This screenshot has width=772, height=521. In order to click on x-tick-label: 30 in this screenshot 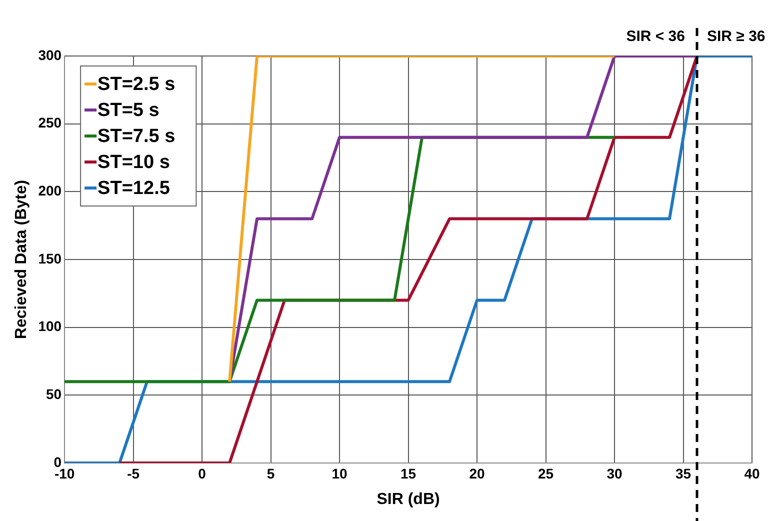, I will do `click(614, 473)`.